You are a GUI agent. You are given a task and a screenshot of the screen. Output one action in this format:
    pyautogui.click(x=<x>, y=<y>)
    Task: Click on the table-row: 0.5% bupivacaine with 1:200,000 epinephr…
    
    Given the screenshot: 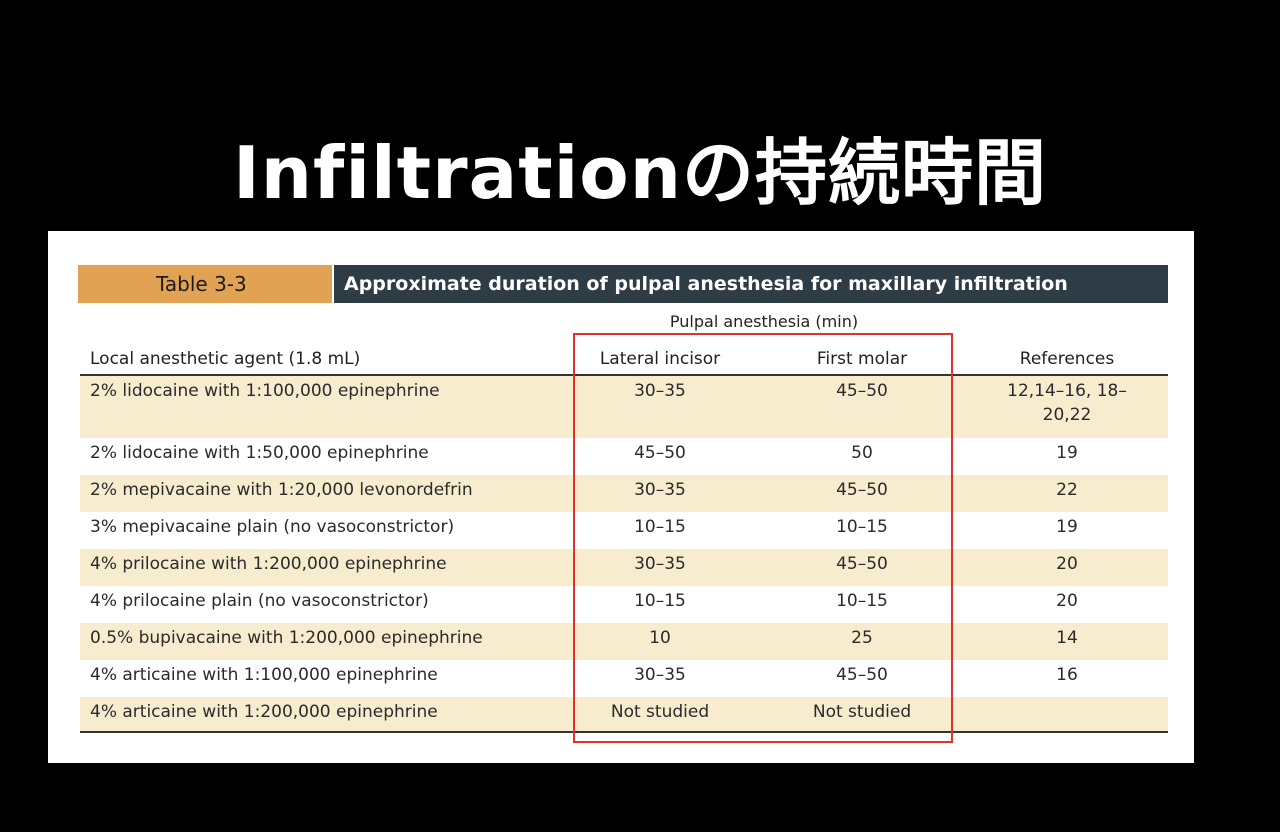 What is the action you would take?
    pyautogui.click(x=624, y=641)
    